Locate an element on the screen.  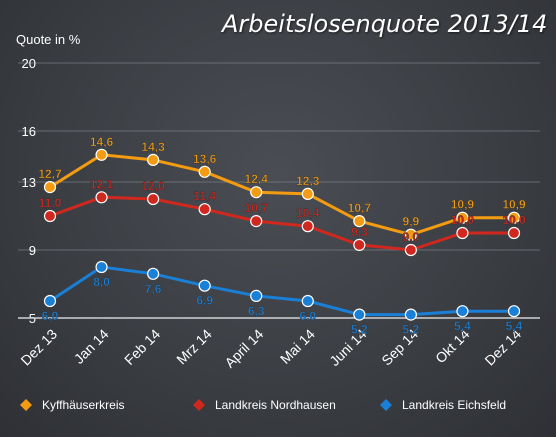
chart-title: Arbeitslosenquote 2013/14 is located at coordinates (385, 24).